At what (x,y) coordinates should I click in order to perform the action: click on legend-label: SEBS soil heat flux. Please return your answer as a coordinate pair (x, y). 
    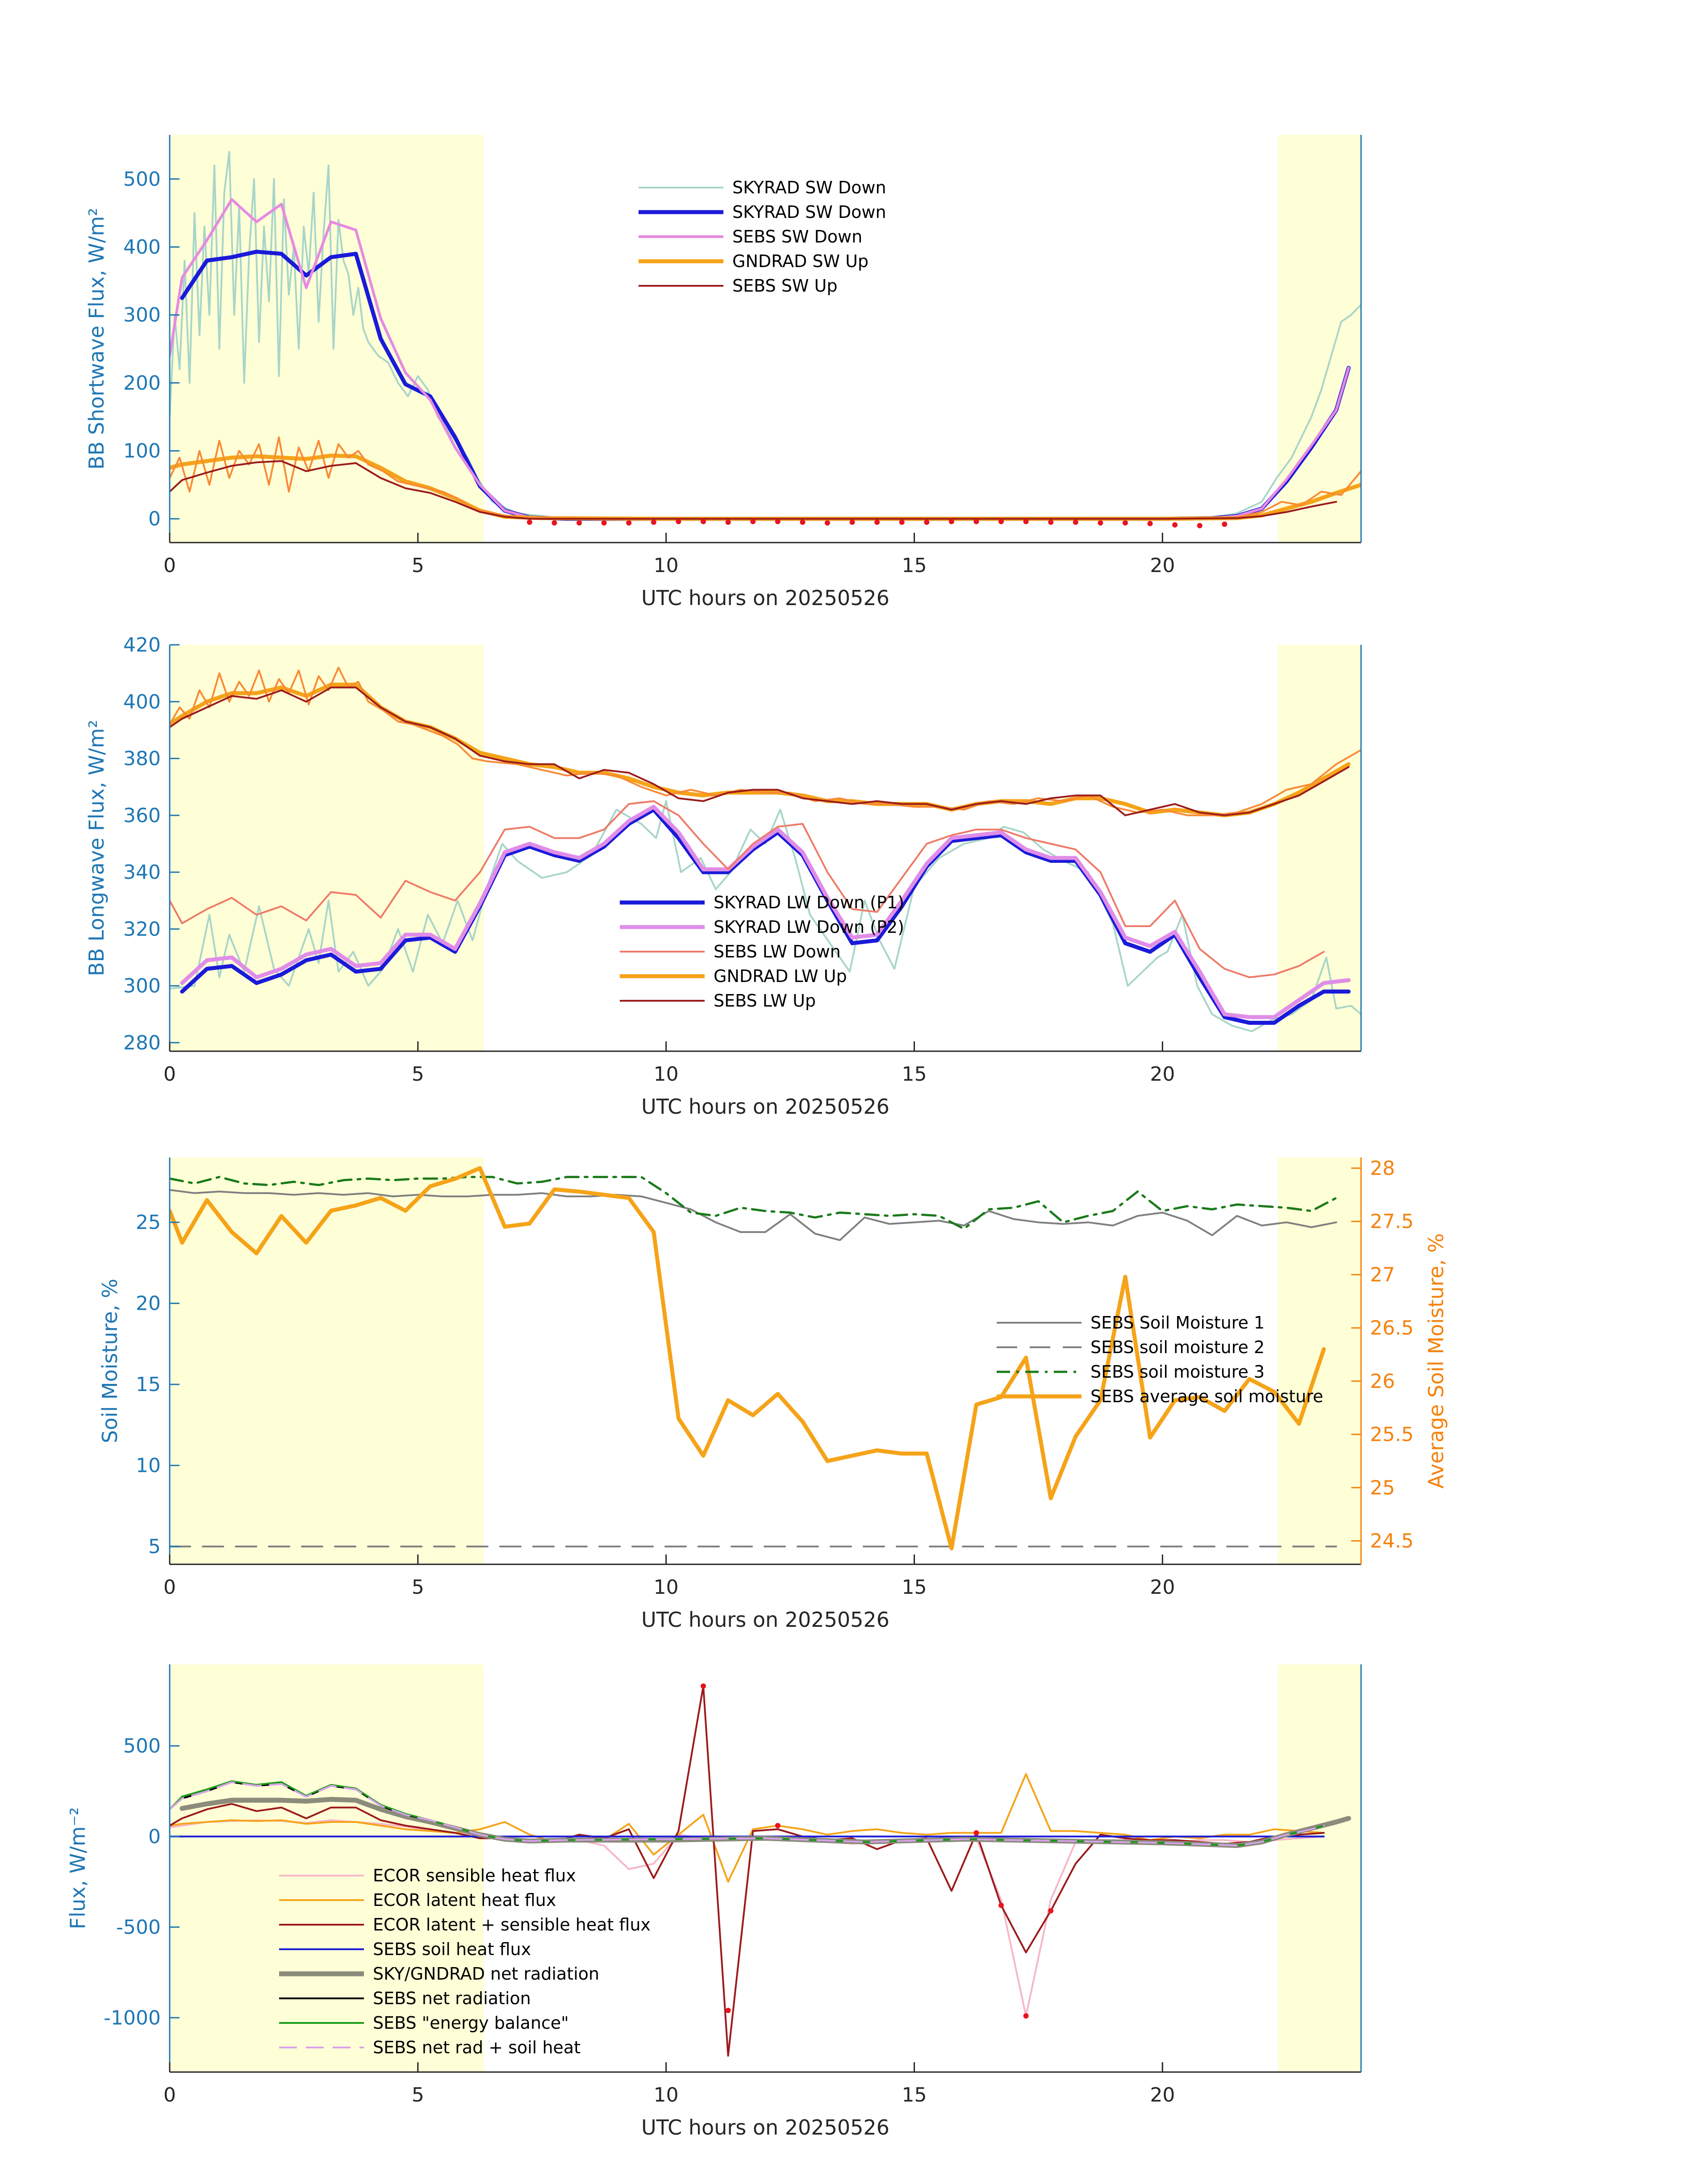
    Looking at the image, I should click on (452, 1949).